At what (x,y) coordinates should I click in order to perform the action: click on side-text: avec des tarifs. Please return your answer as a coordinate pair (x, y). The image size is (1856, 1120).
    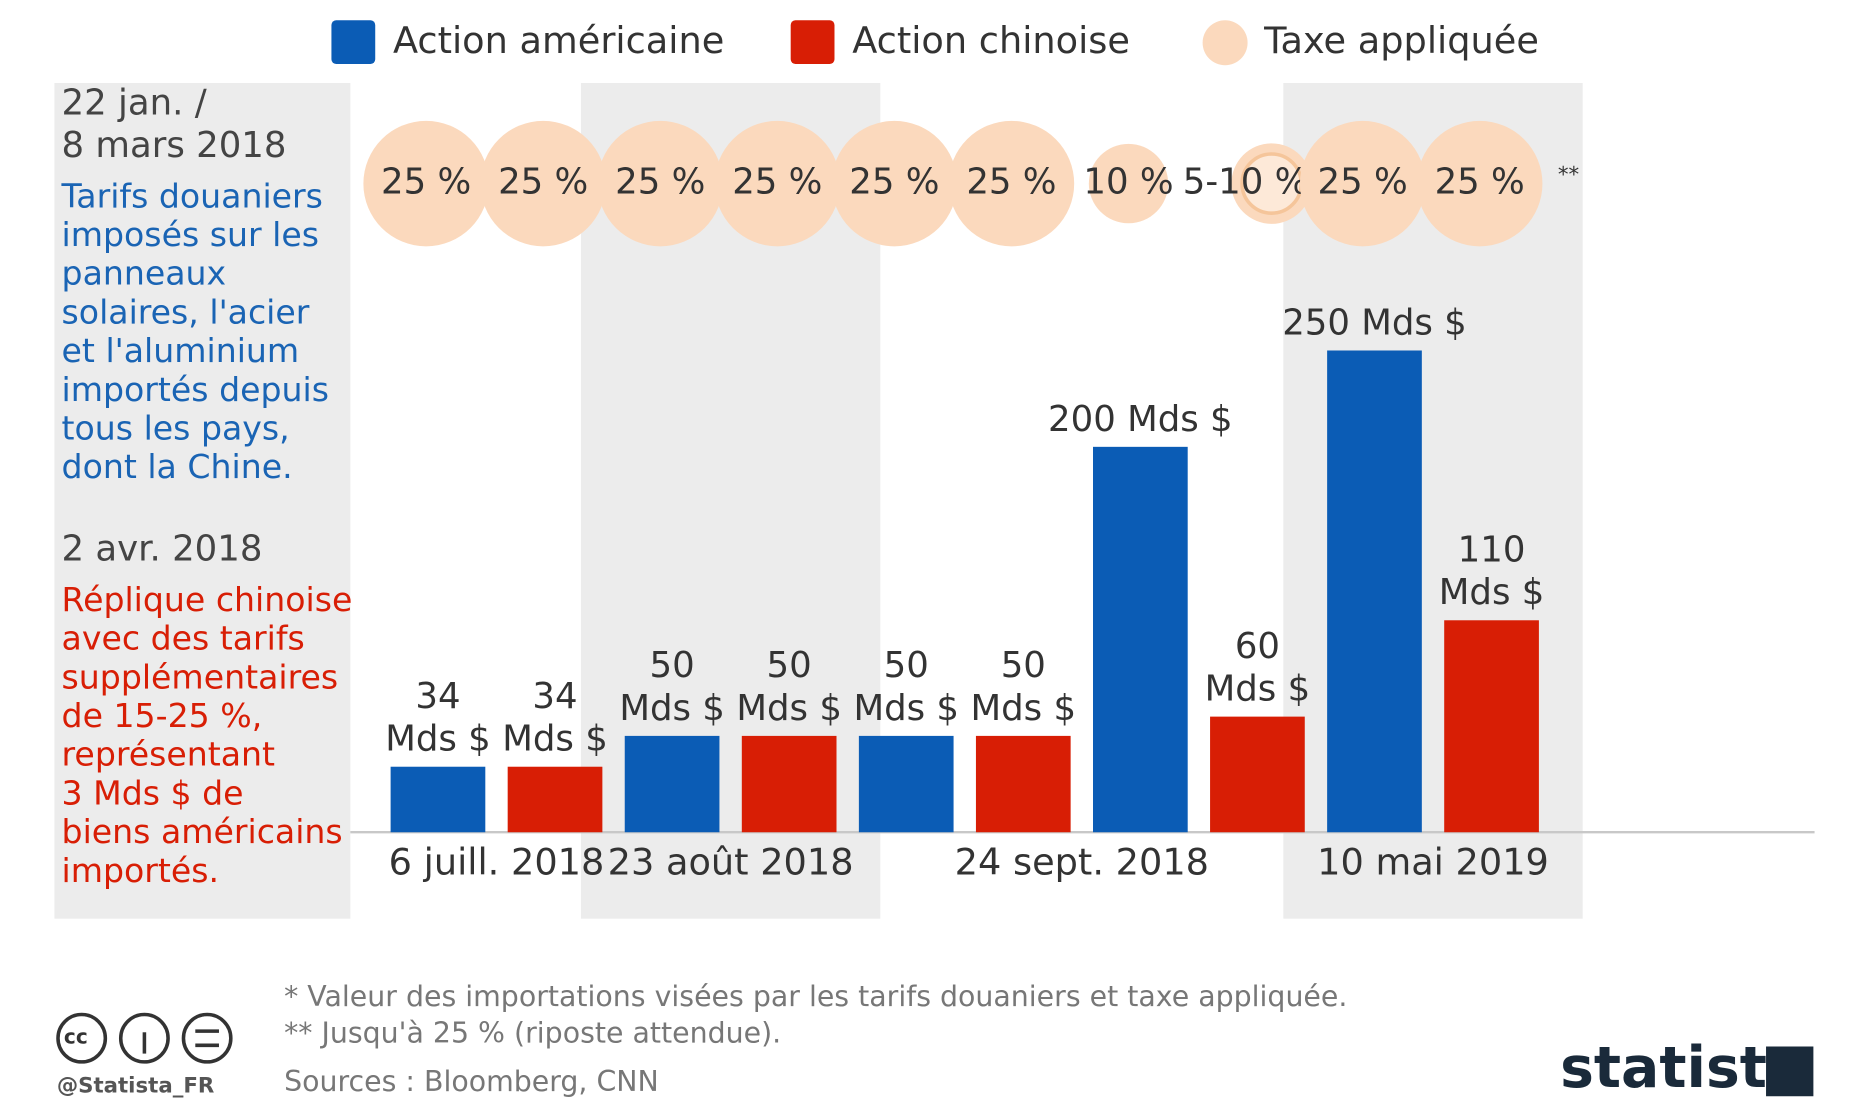
    Looking at the image, I should click on (183, 638).